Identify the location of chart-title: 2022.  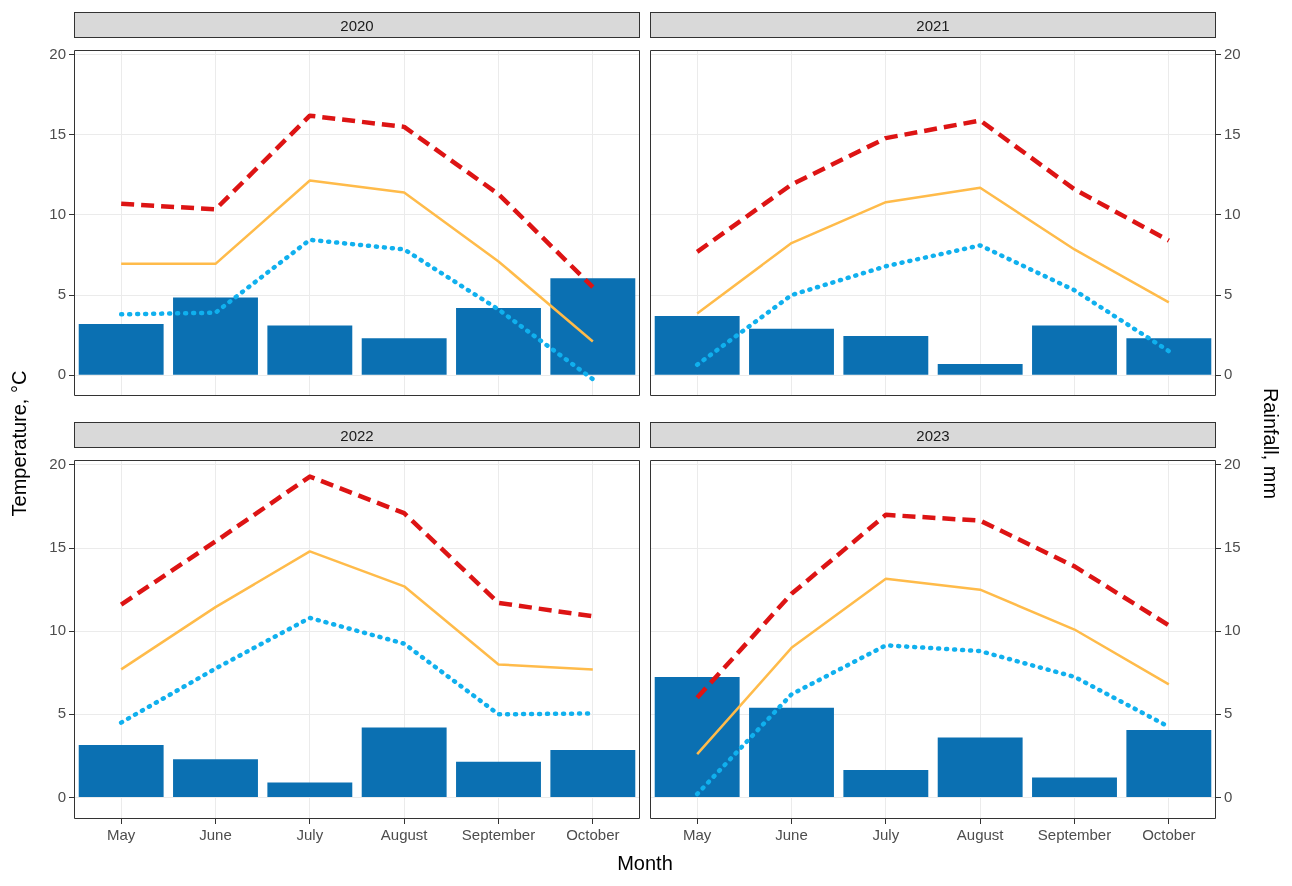
(357, 435).